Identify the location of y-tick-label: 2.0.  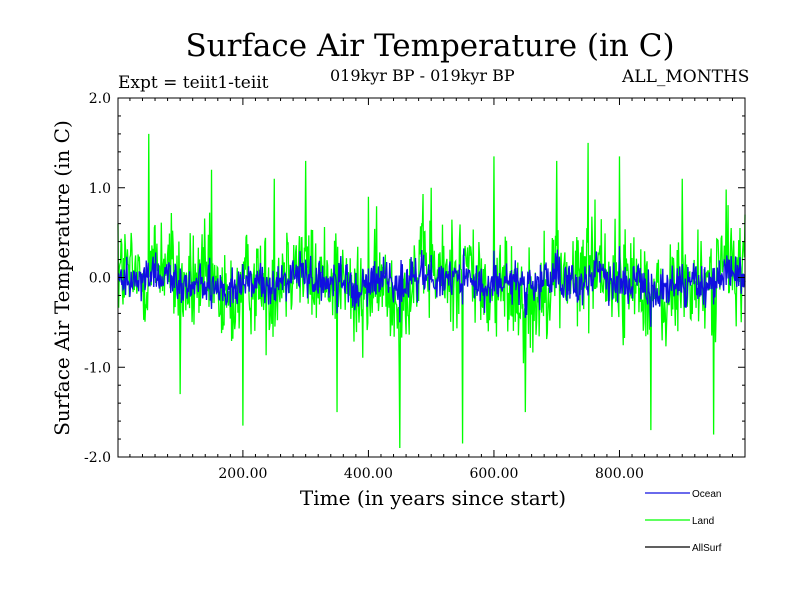
(100, 99).